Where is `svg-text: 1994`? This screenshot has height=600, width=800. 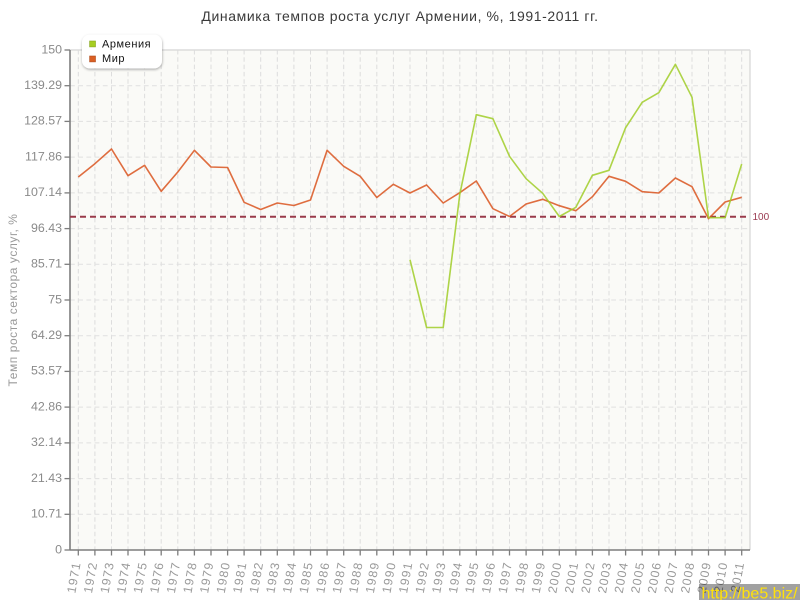
svg-text: 1994 is located at coordinates (455, 578).